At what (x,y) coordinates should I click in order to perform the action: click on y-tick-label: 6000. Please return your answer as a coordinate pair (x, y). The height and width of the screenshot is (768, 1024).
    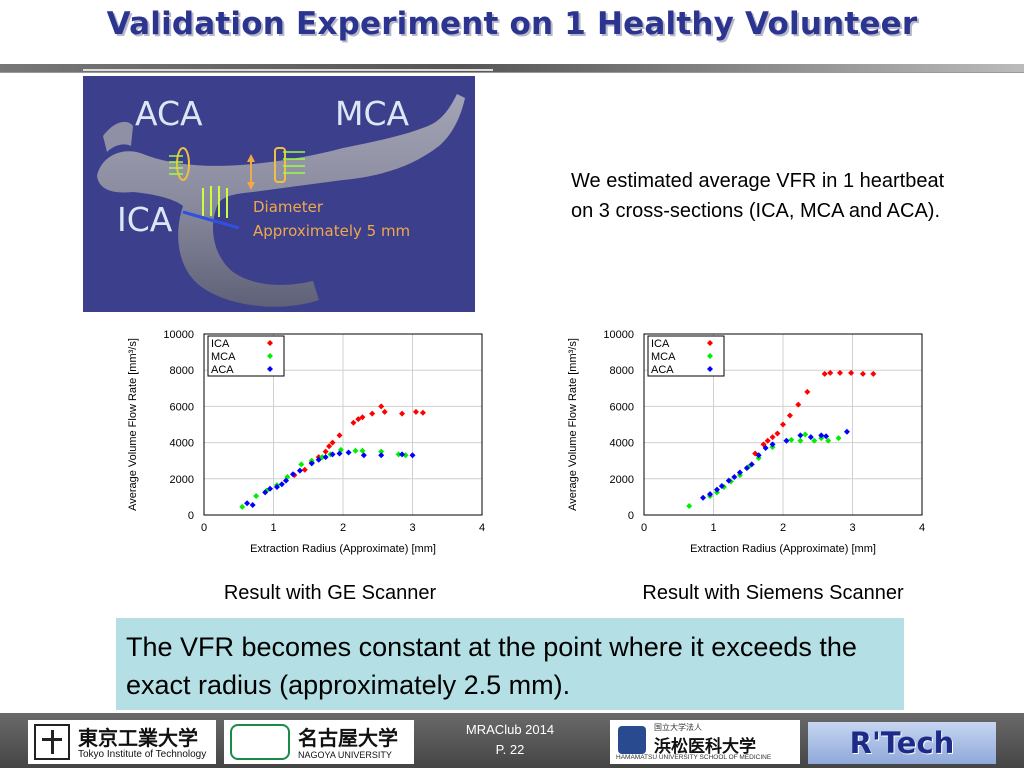
    Looking at the image, I should click on (182, 407).